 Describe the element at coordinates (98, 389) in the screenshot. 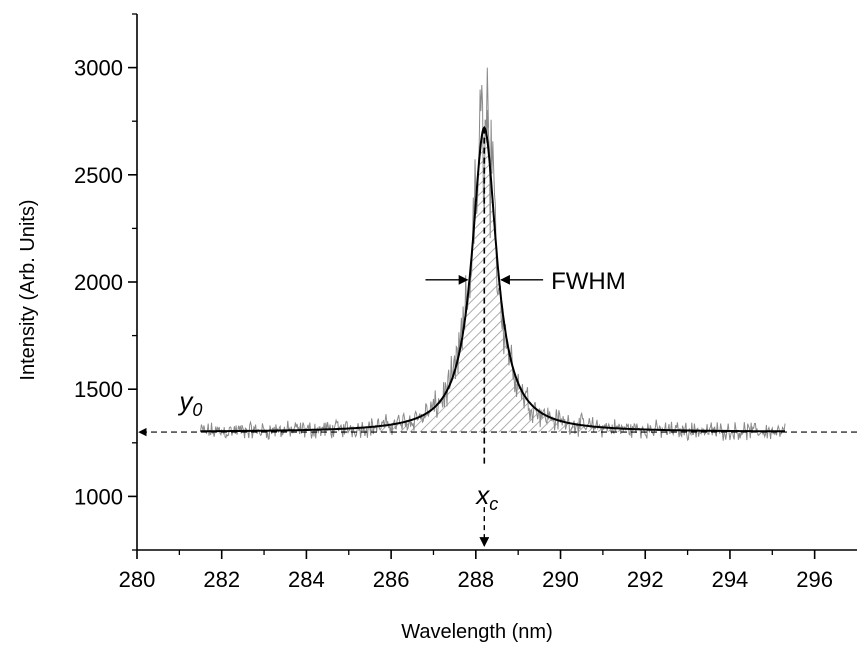

I see `y-tick-label: 1500` at that location.